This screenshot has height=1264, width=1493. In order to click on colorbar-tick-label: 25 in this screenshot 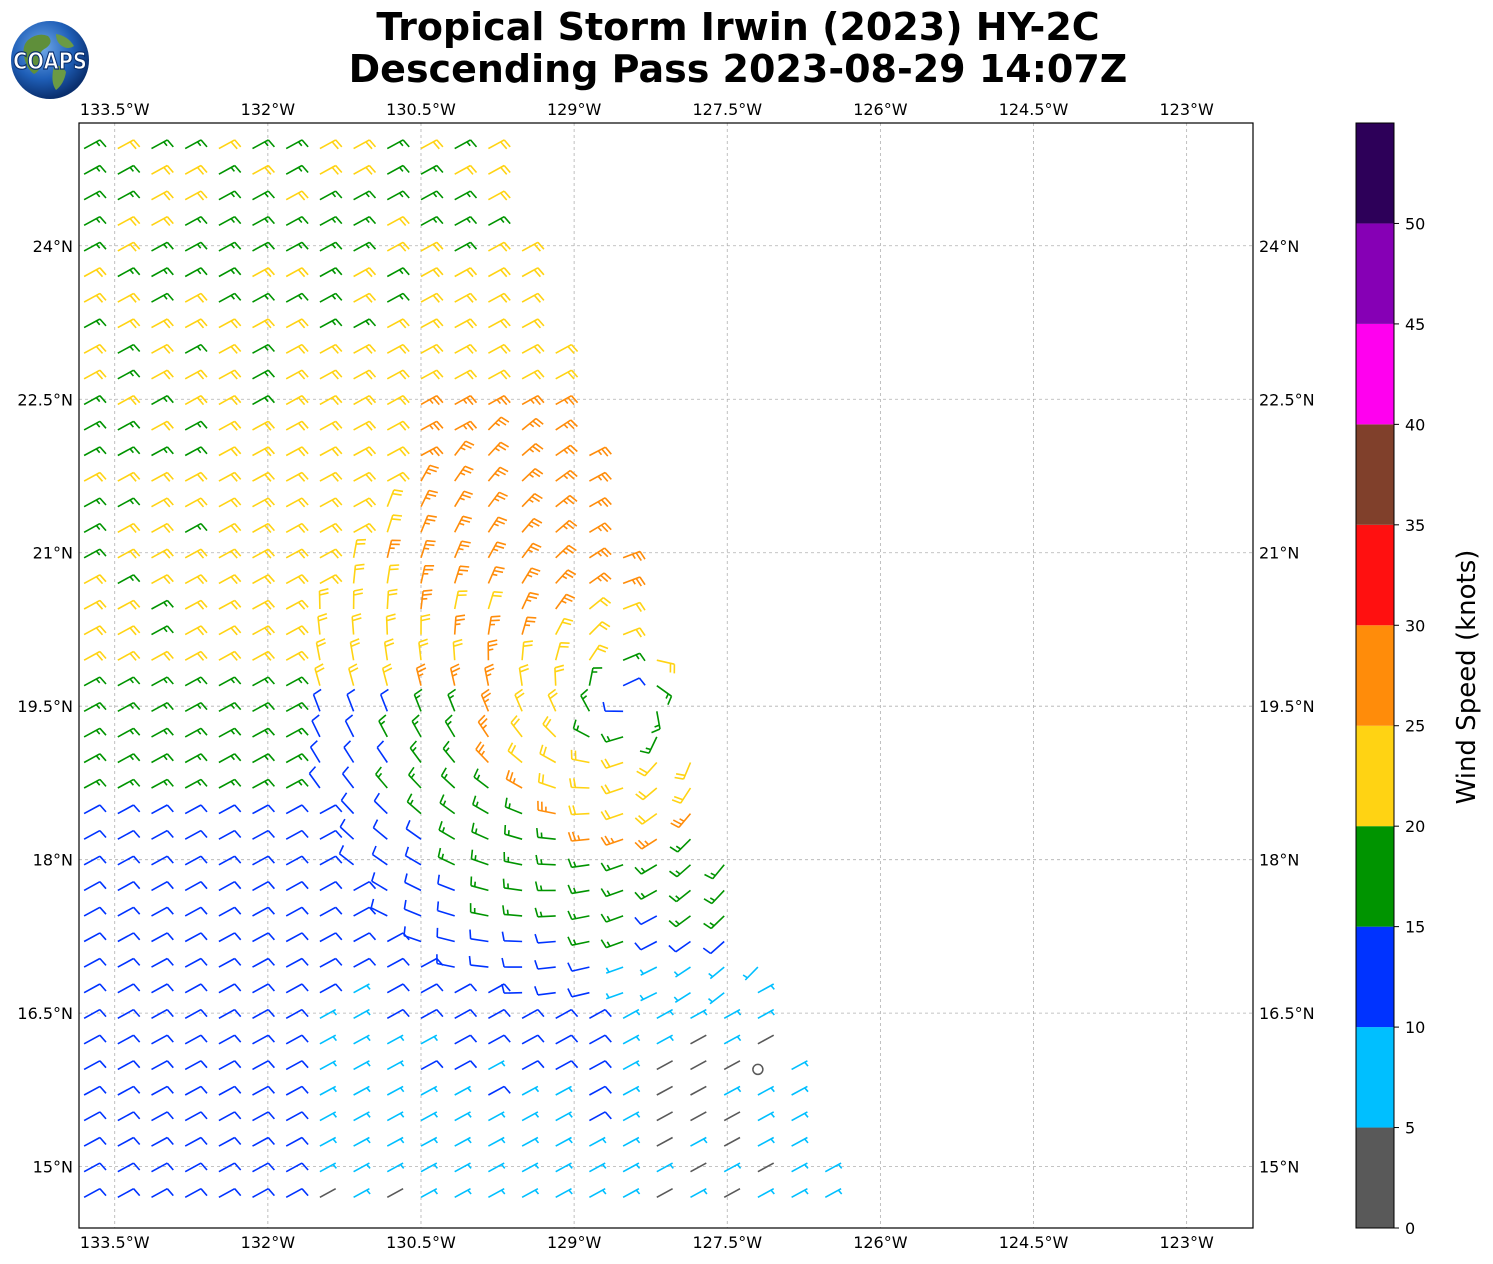, I will do `click(1415, 726)`.